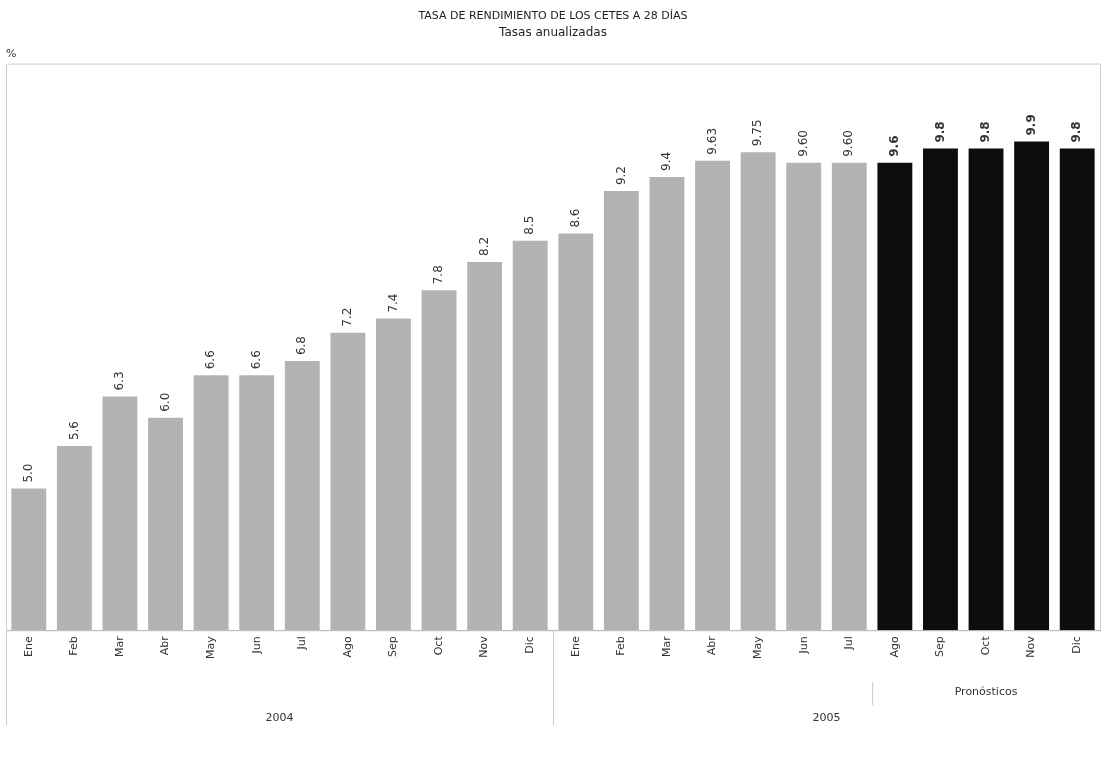 Image resolution: width=1104 pixels, height=765 pixels. I want to click on data-label: 9.6, so click(894, 146).